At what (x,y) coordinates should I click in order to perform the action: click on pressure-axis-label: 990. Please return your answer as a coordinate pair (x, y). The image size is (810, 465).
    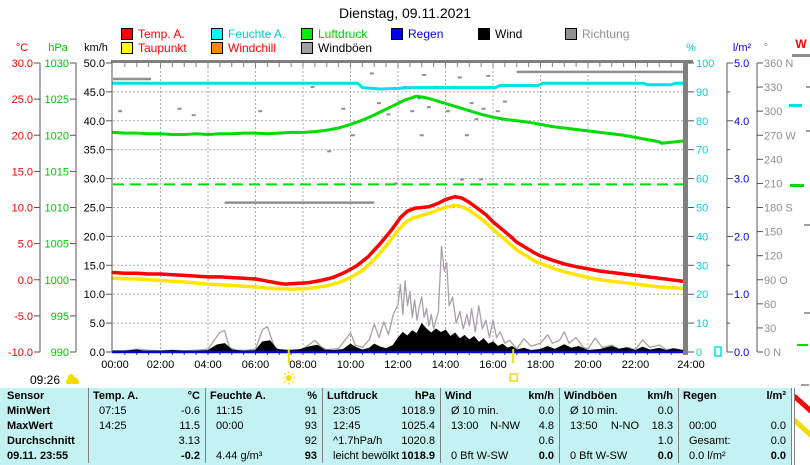
    Looking at the image, I should click on (60, 353).